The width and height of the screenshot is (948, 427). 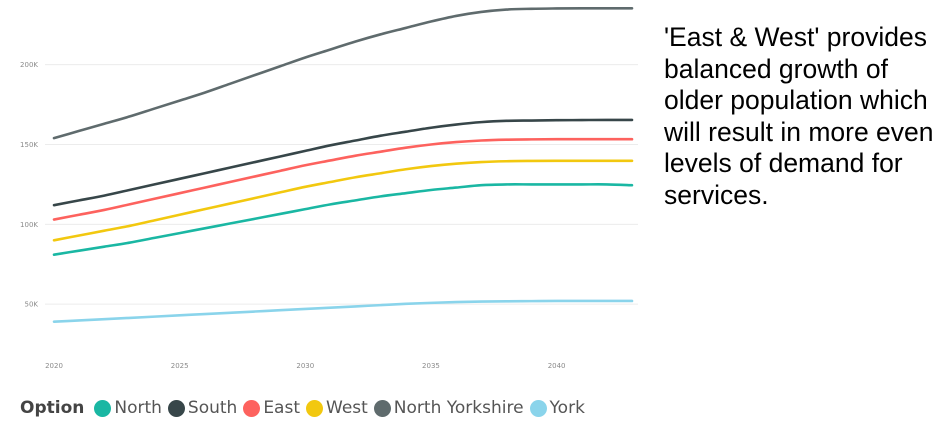 I want to click on x-tick-label: 2040, so click(x=557, y=366).